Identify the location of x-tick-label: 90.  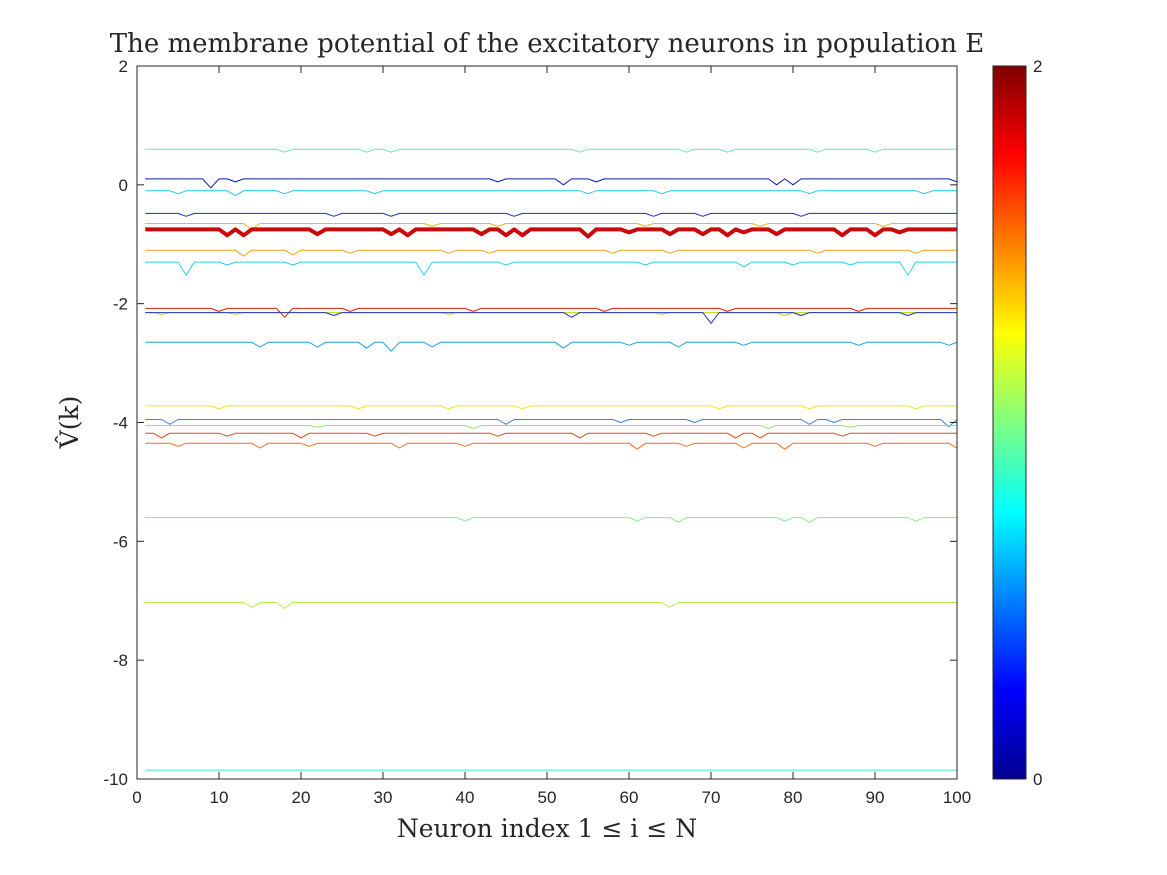
(875, 797).